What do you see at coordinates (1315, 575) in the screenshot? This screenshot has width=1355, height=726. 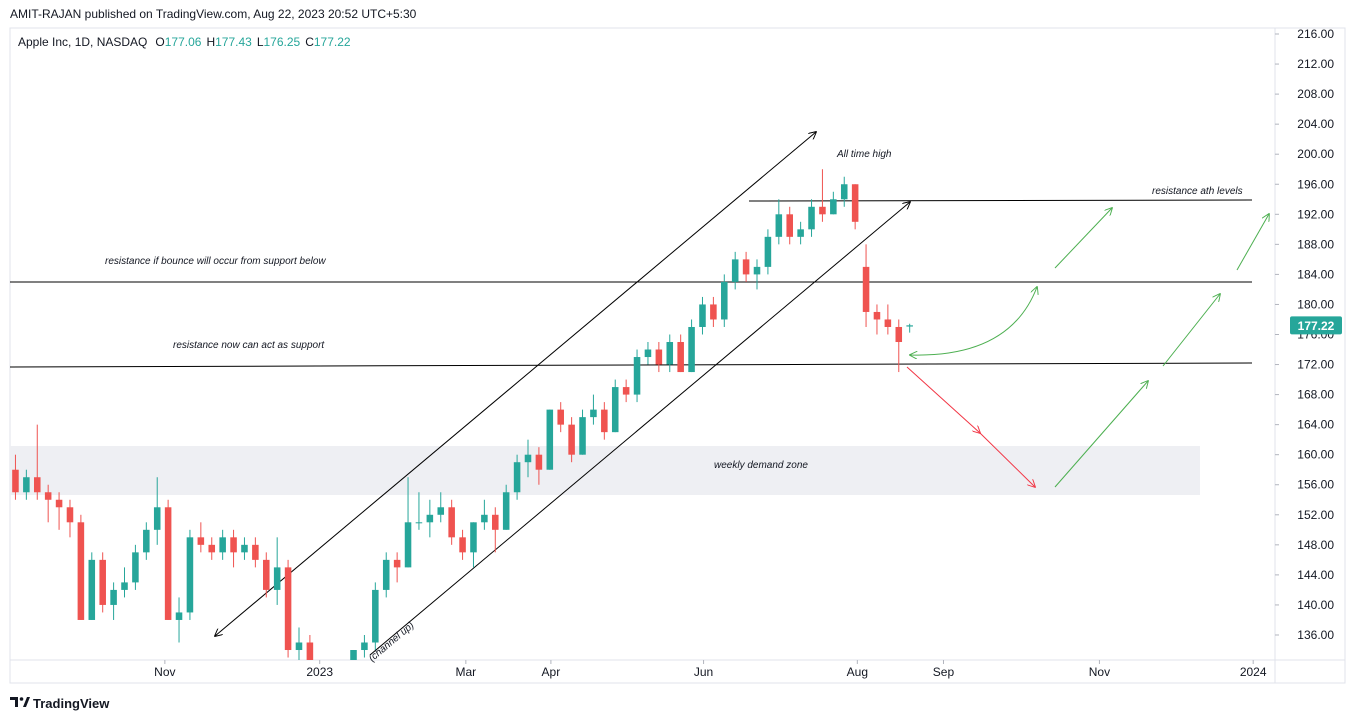 I see `y-tick-label: 144.00` at bounding box center [1315, 575].